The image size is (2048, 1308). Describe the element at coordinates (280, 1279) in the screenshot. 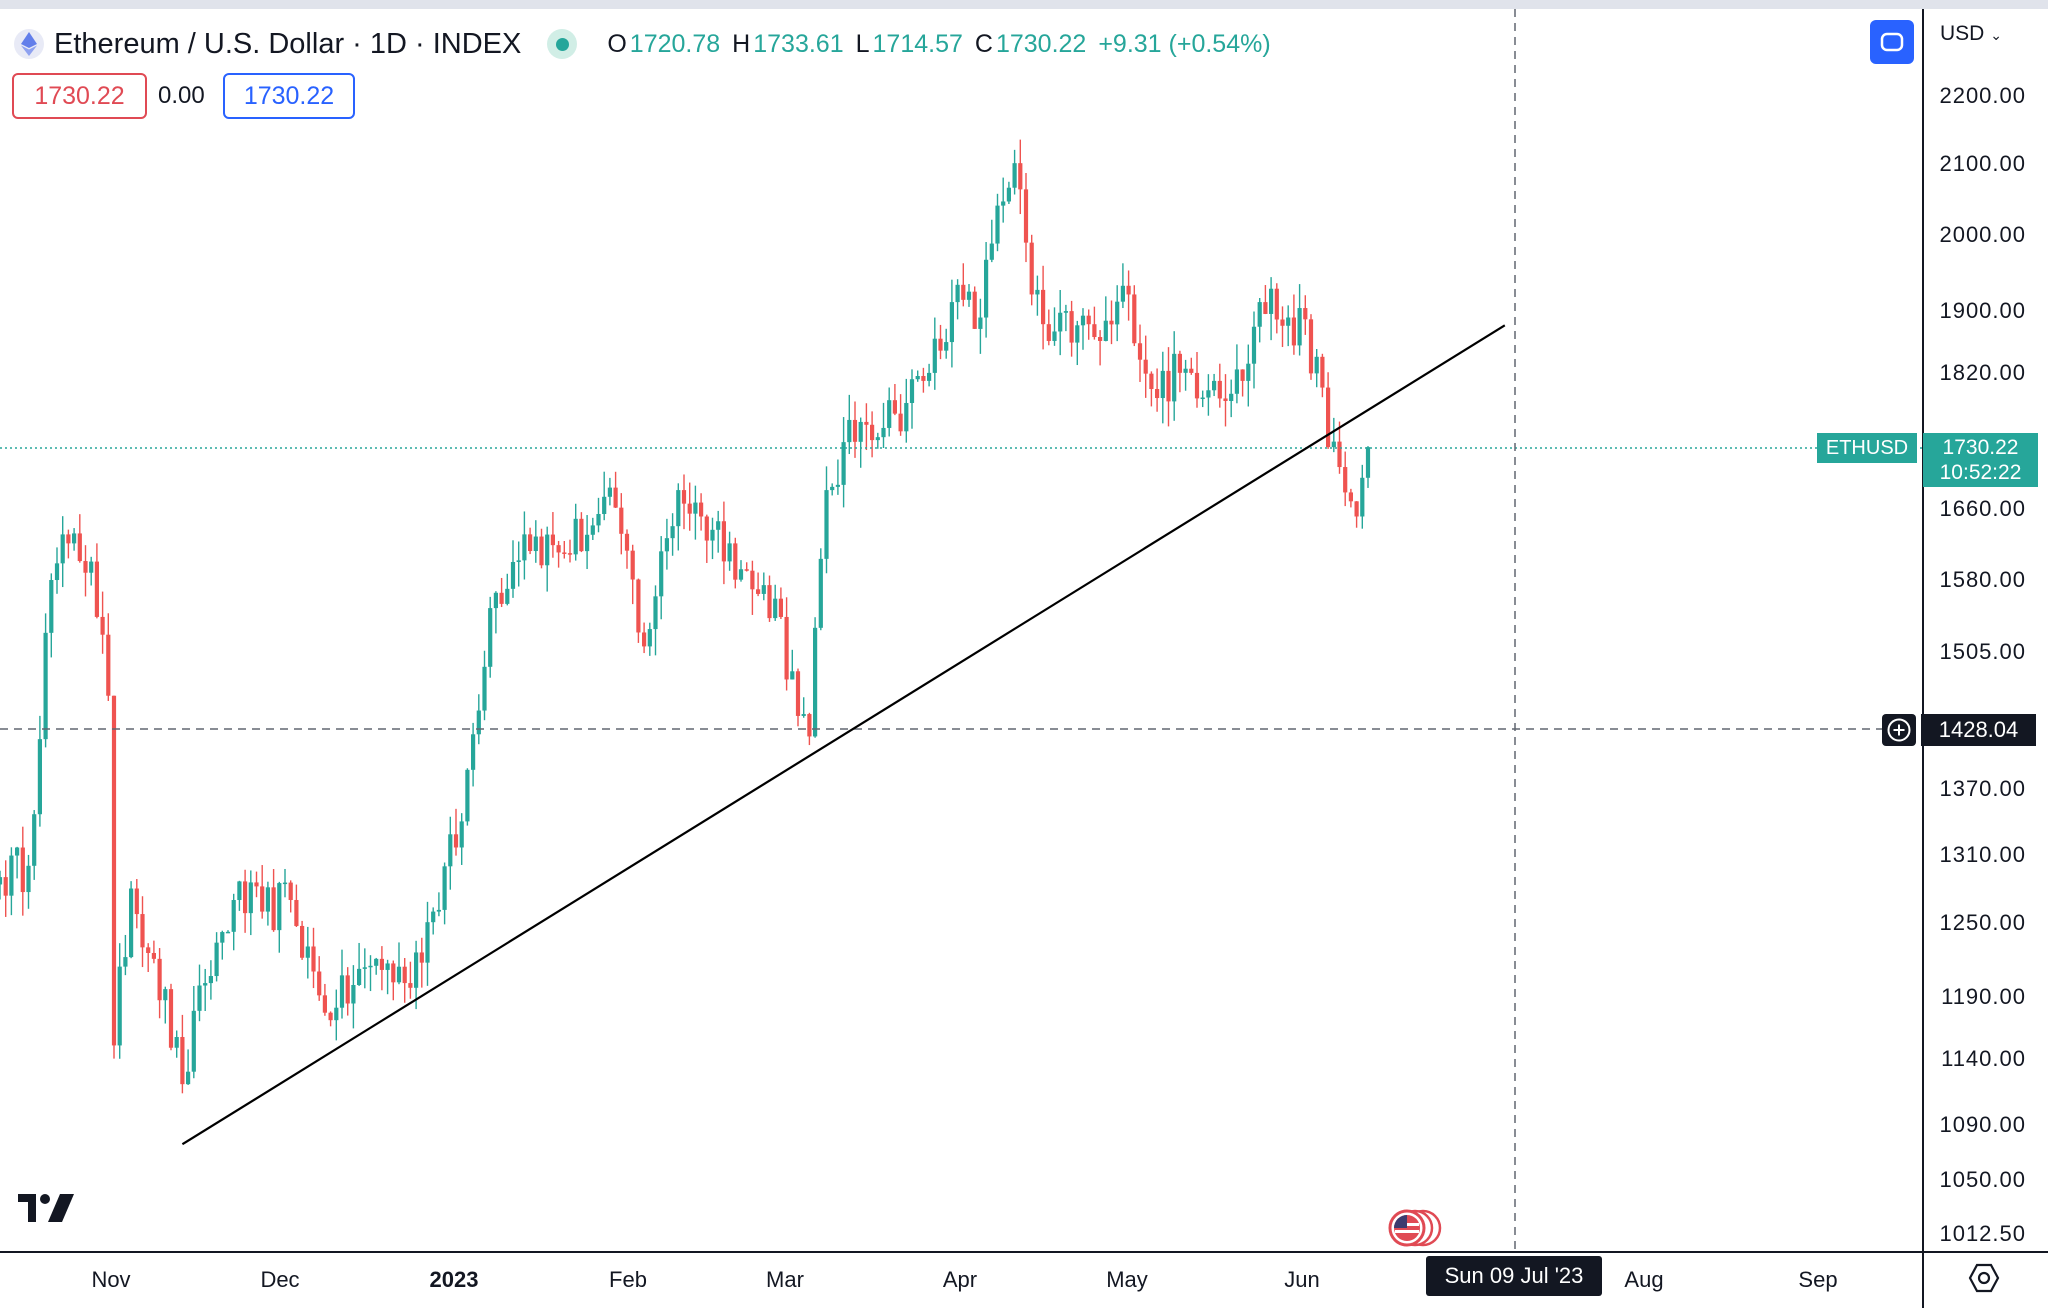

I see `time-label: Dec` at that location.